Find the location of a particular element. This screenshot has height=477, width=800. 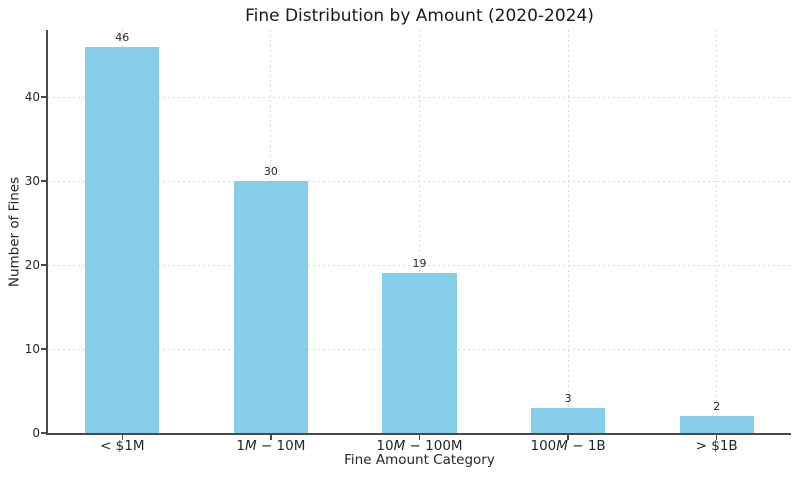

x-tick-label: 1M − 10M is located at coordinates (271, 446).